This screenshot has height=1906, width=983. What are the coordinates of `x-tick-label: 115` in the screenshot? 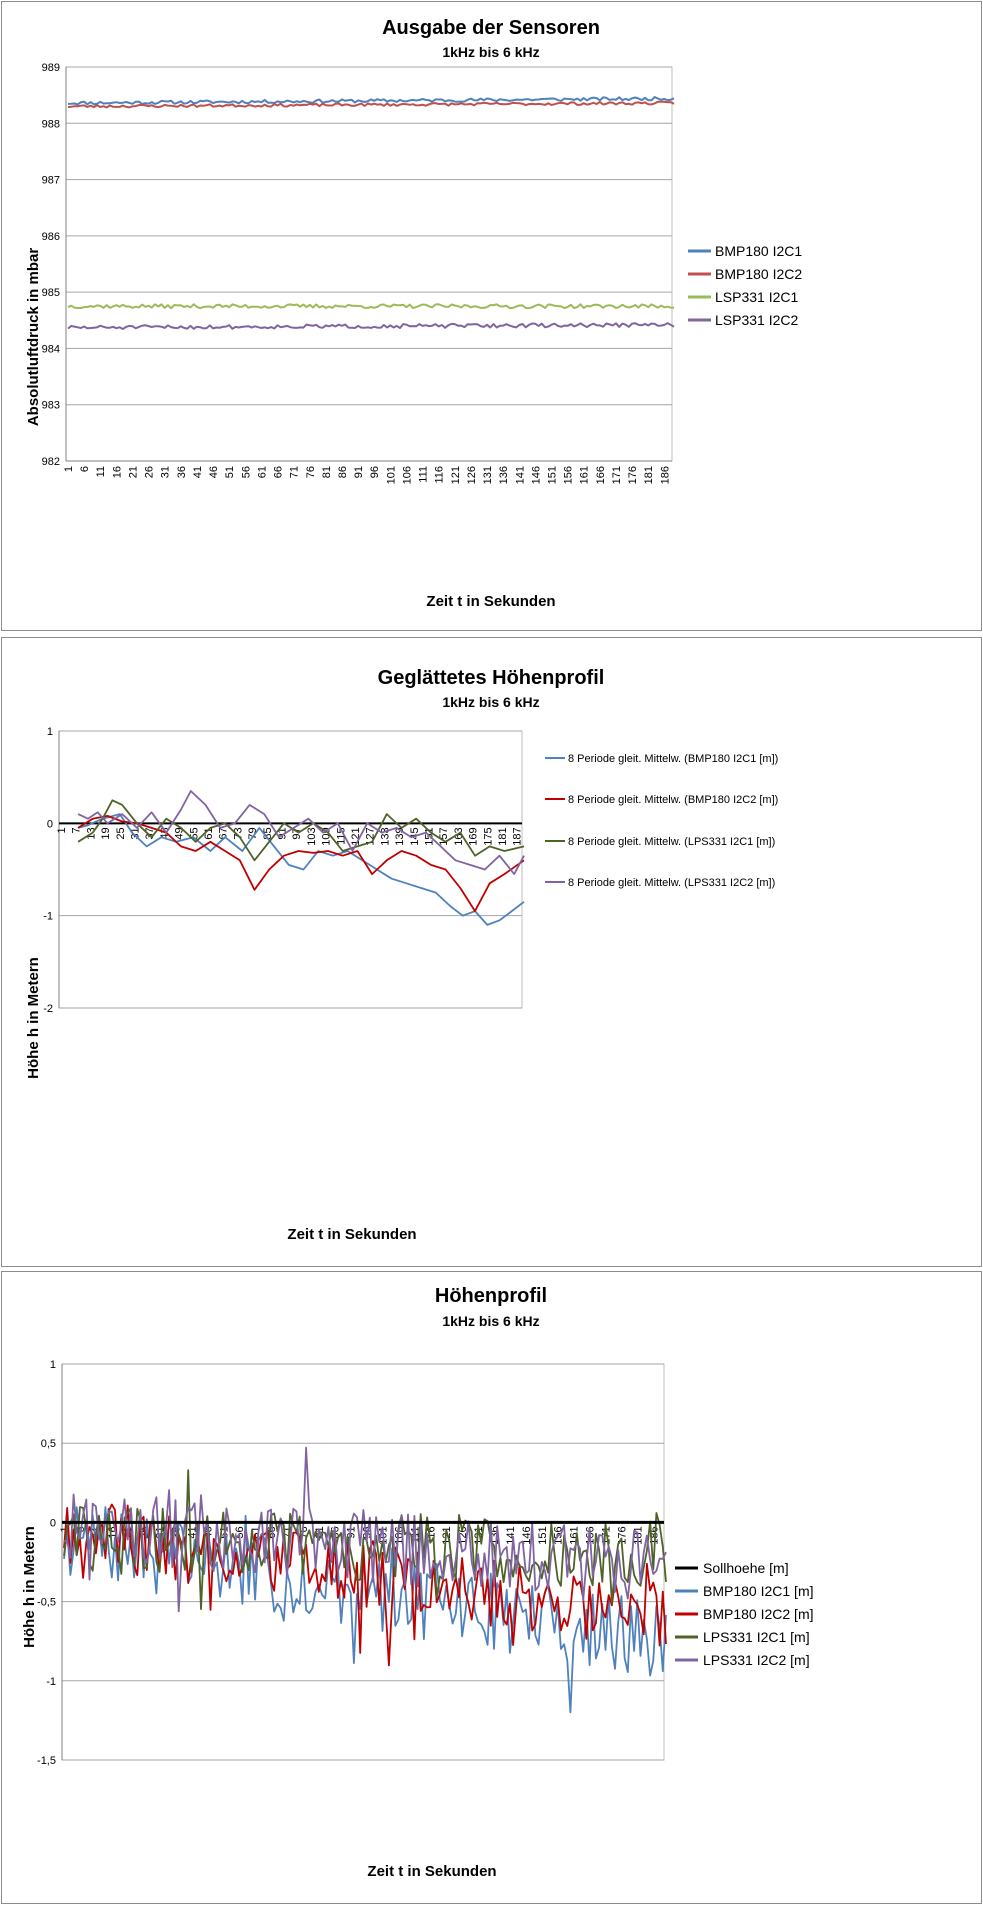 It's located at (341, 836).